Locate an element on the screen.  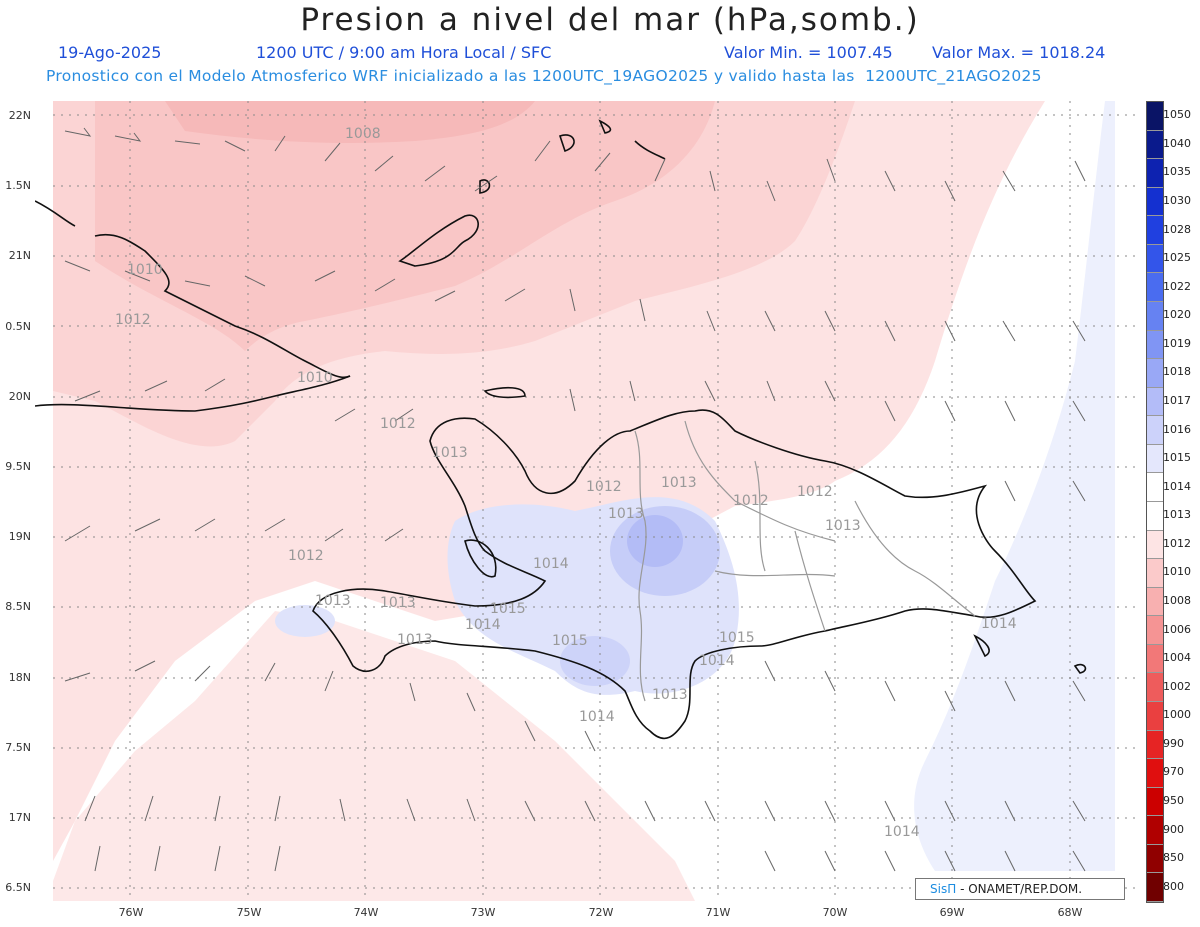
colorbar-label: 1020 is located at coordinates (1177, 315).